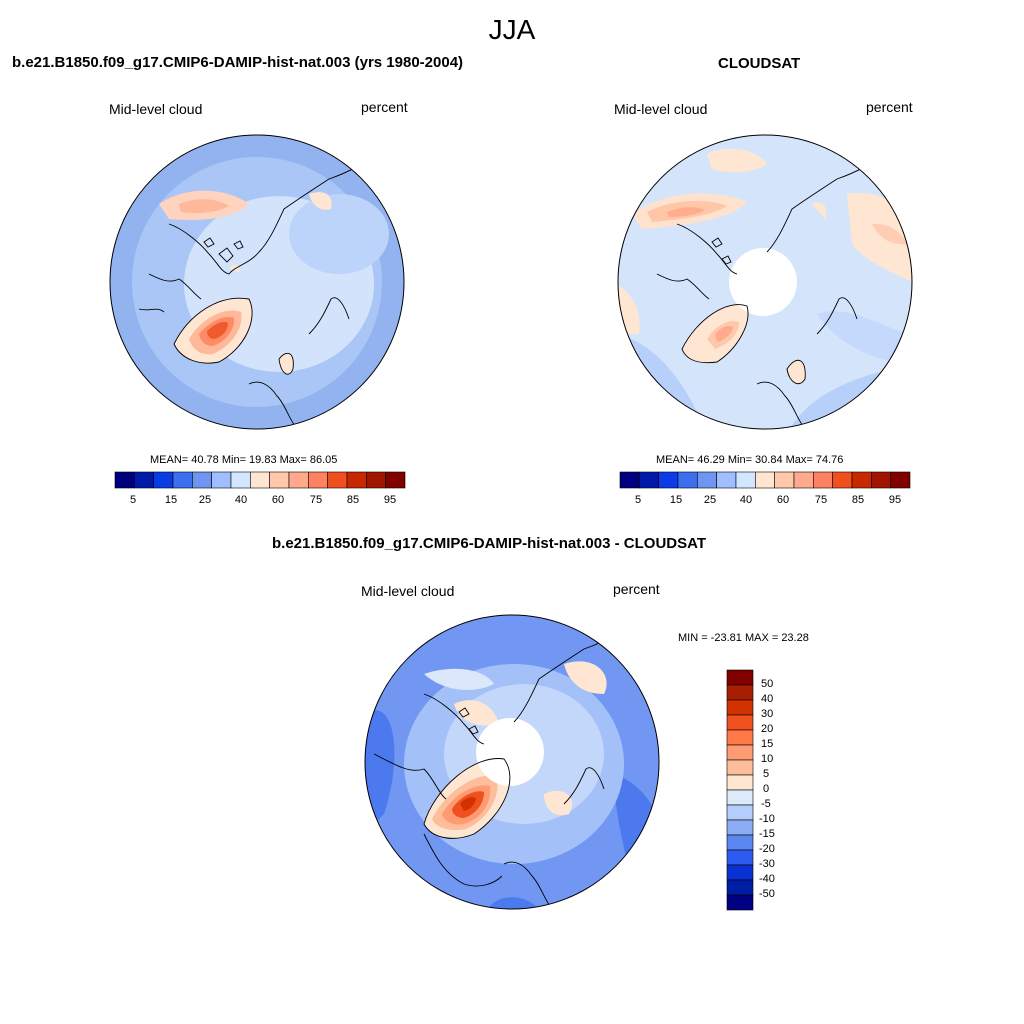 The height and width of the screenshot is (1024, 1024). Describe the element at coordinates (858, 500) in the screenshot. I see `panel-2-colorbar-label: 85` at that location.